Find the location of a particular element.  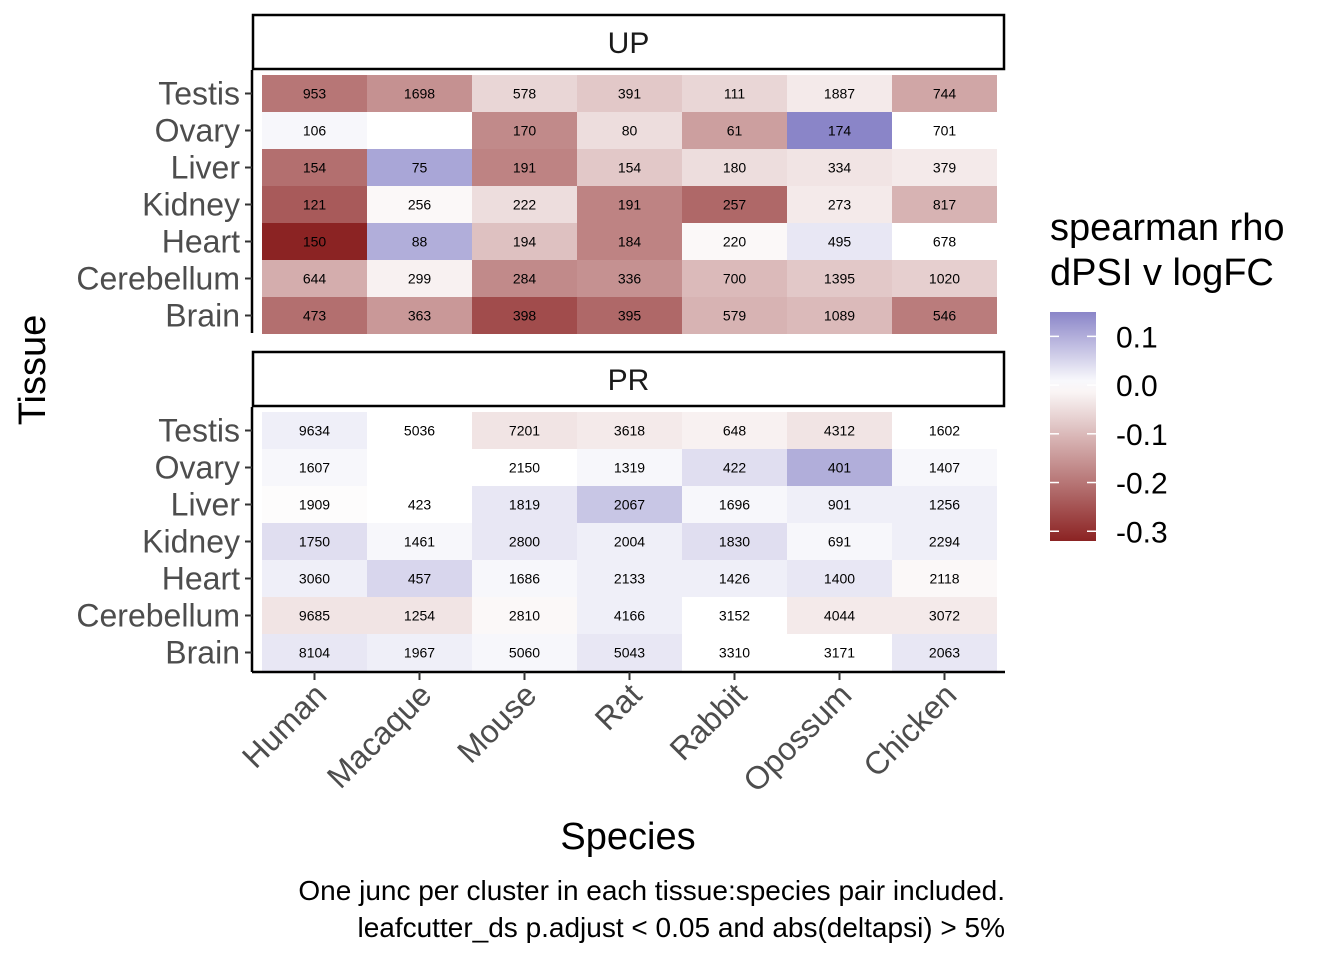

cell-count-label: 3060 is located at coordinates (314, 579).